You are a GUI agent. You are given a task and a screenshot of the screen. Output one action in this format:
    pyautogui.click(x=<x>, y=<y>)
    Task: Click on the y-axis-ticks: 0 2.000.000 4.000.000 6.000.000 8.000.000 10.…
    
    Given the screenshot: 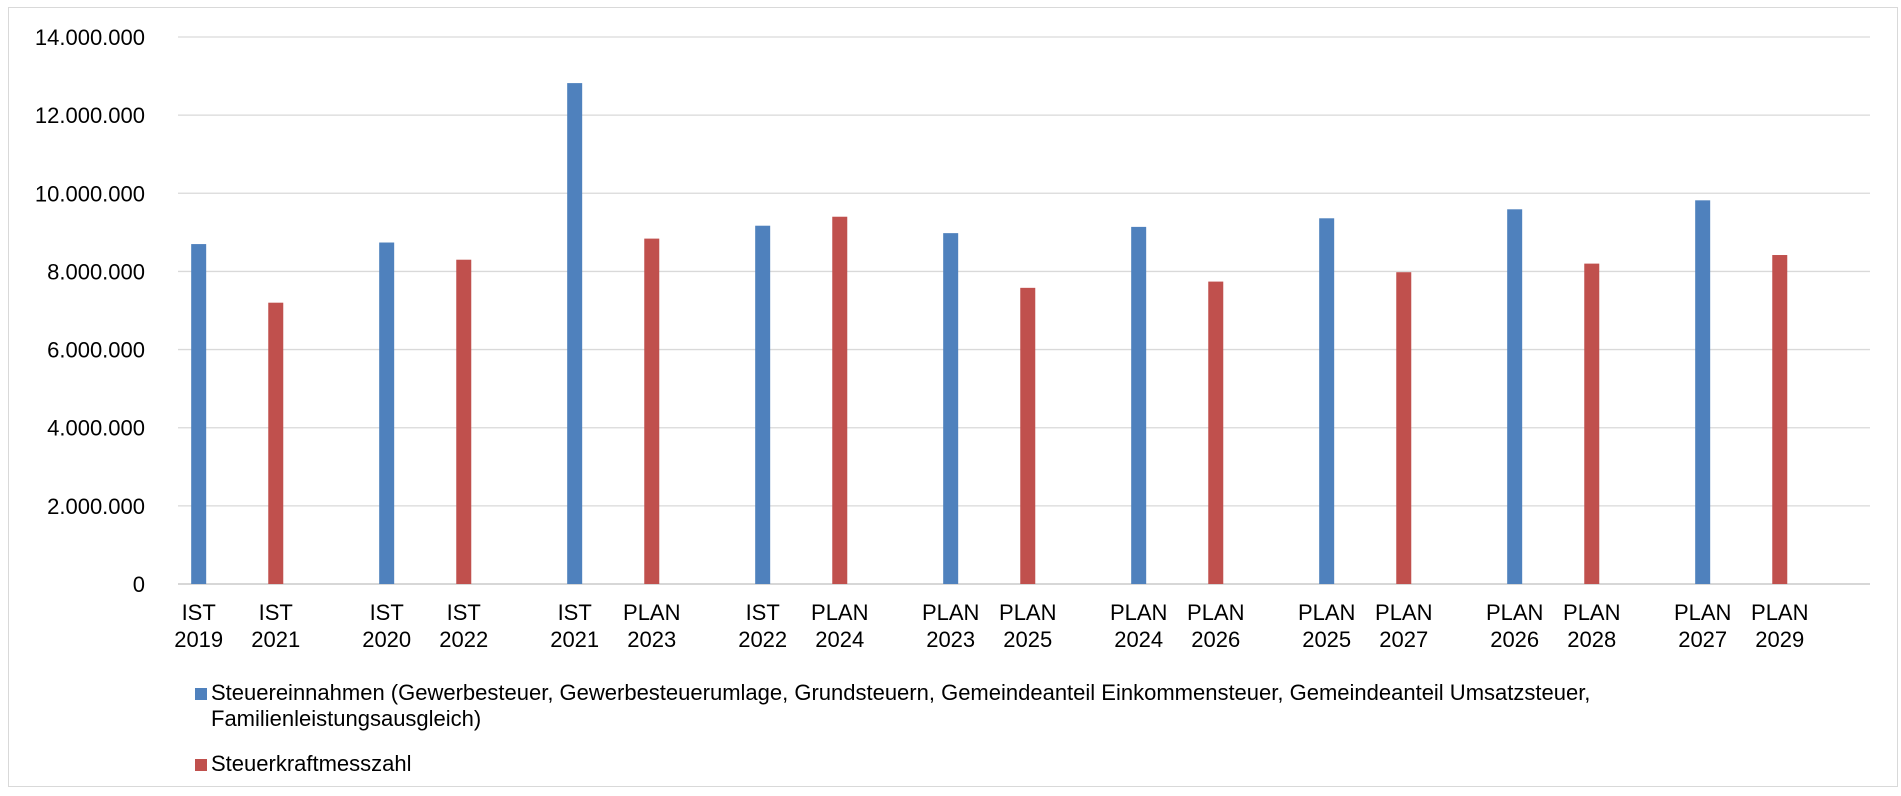 What is the action you would take?
    pyautogui.click(x=90, y=311)
    